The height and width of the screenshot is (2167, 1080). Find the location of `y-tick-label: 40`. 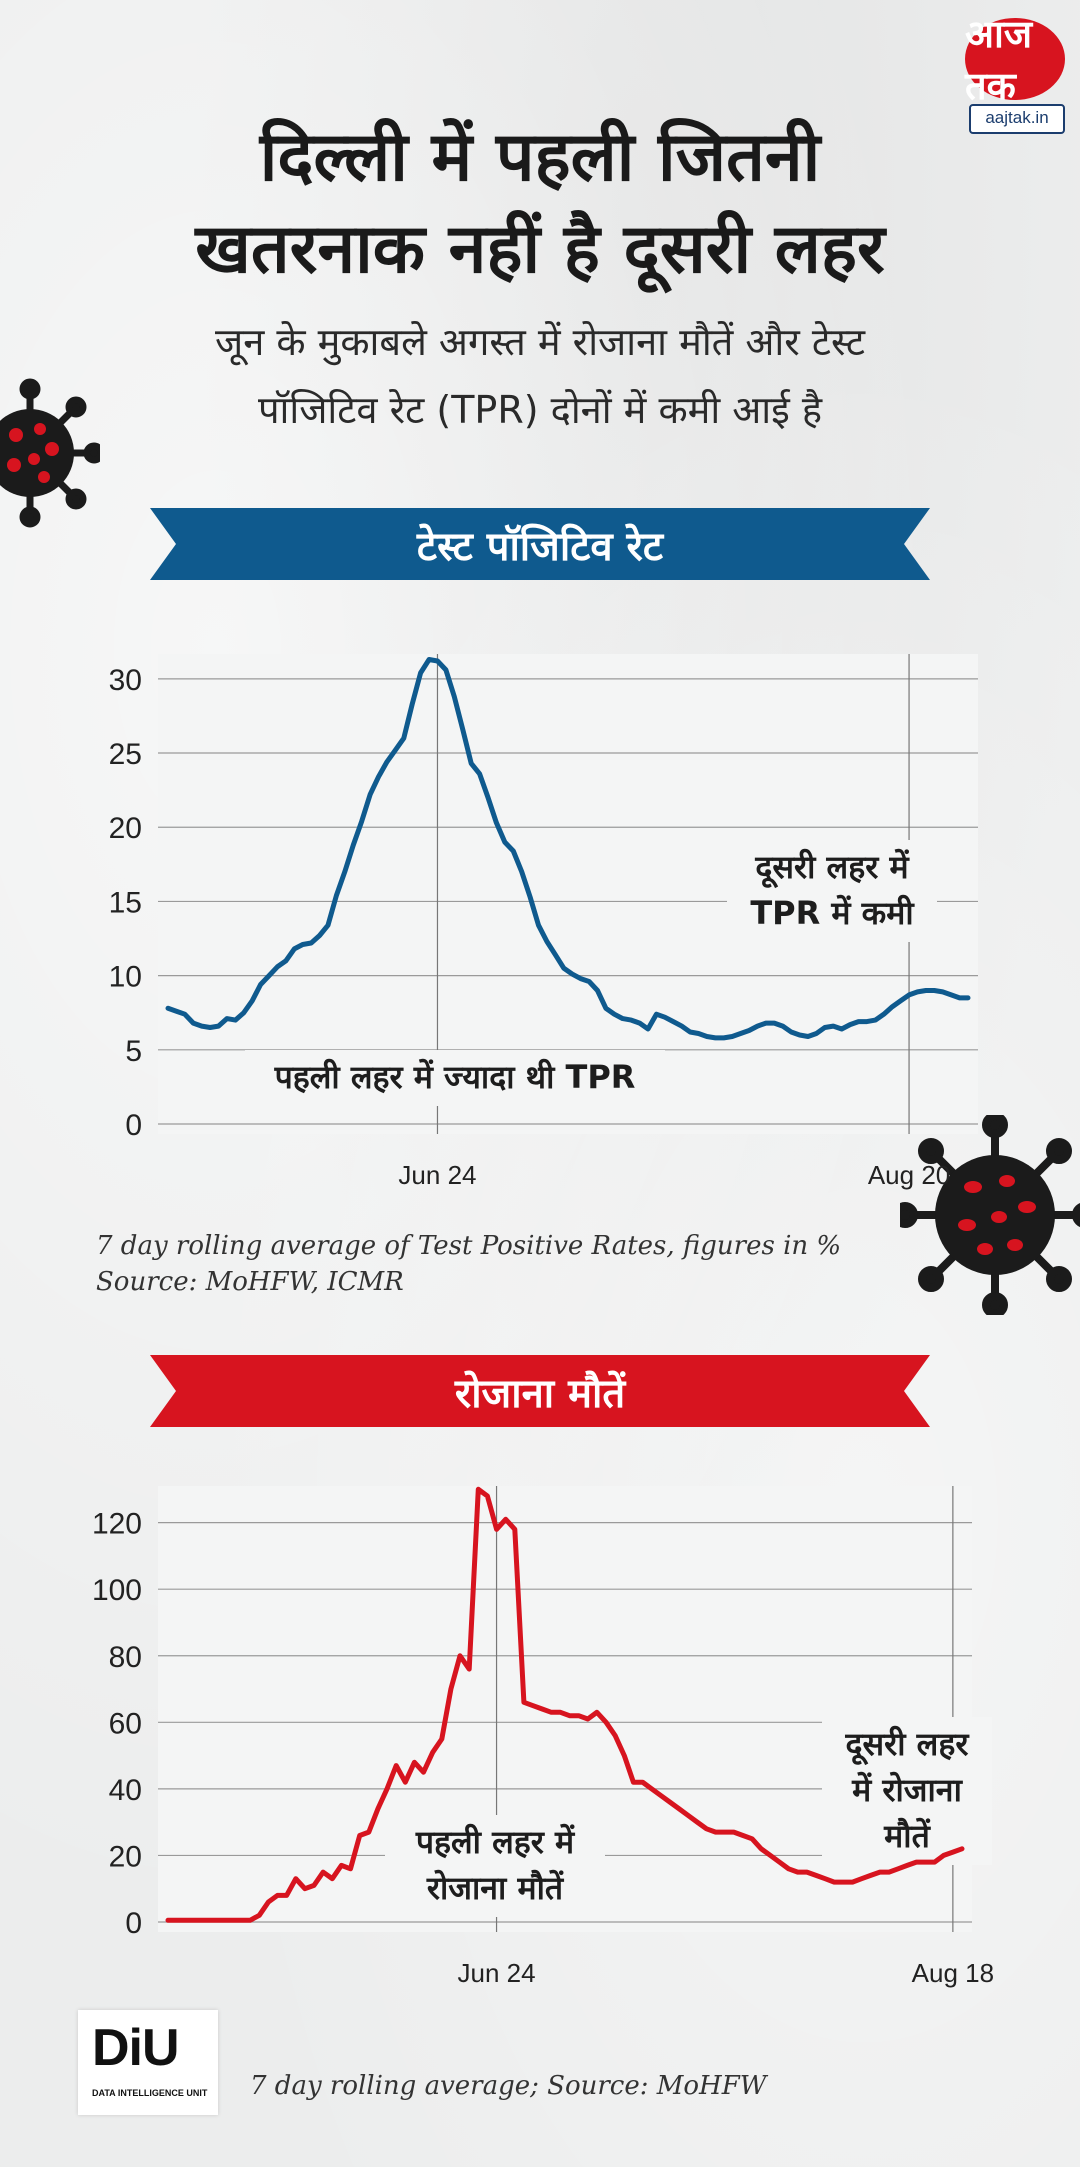

y-tick-label: 40 is located at coordinates (125, 1790).